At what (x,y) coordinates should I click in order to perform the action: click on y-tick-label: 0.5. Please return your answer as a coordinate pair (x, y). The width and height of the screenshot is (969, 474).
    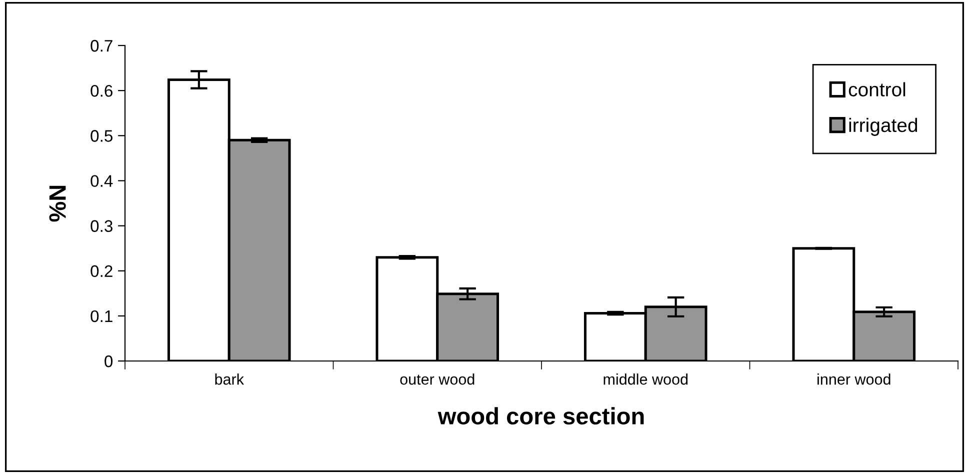
    Looking at the image, I should click on (101, 136).